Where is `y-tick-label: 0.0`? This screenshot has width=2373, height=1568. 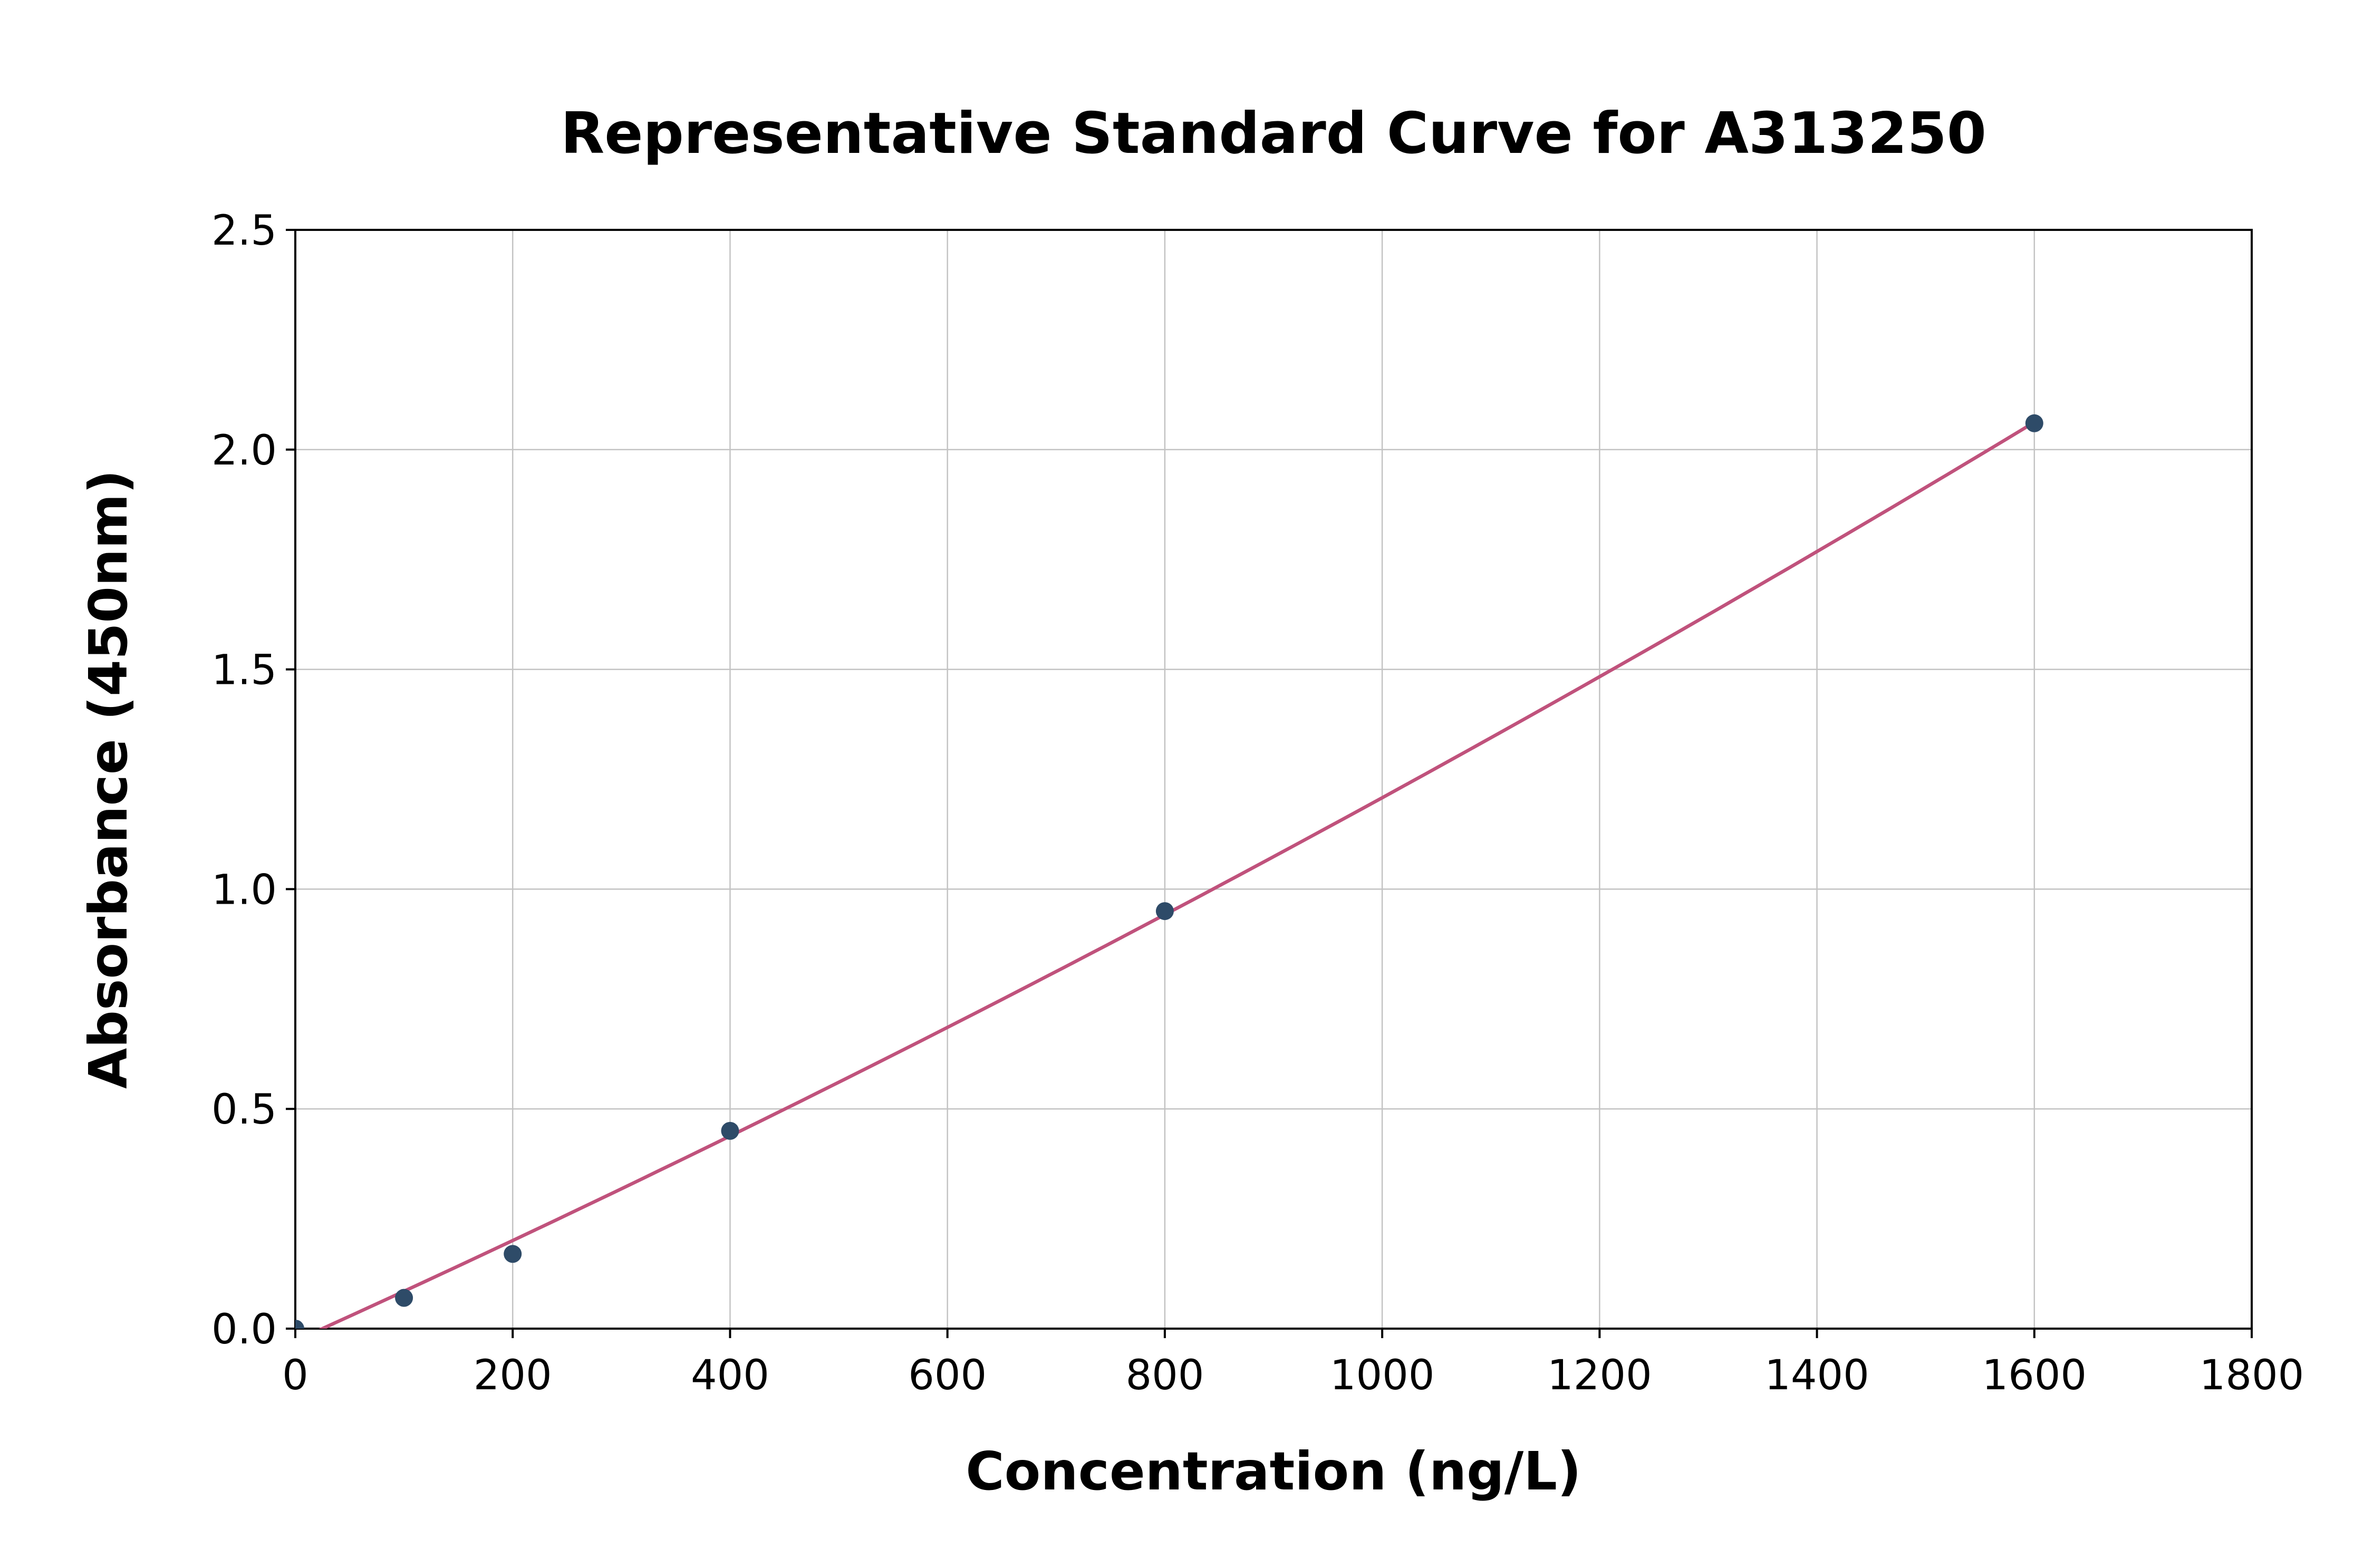
y-tick-label: 0.0 is located at coordinates (244, 1329).